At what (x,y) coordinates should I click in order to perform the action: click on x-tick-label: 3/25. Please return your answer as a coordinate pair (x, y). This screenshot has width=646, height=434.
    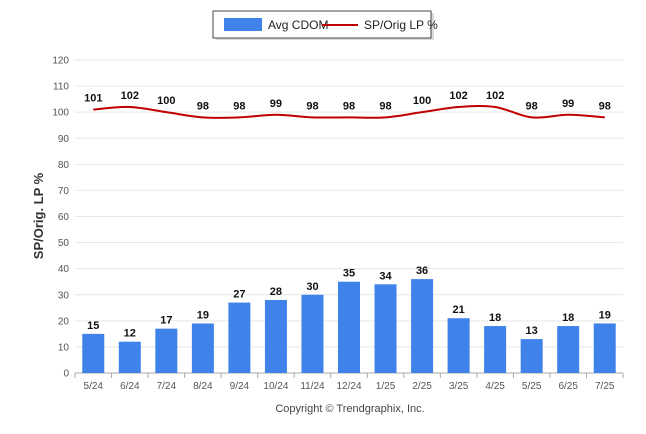
    Looking at the image, I should click on (459, 386).